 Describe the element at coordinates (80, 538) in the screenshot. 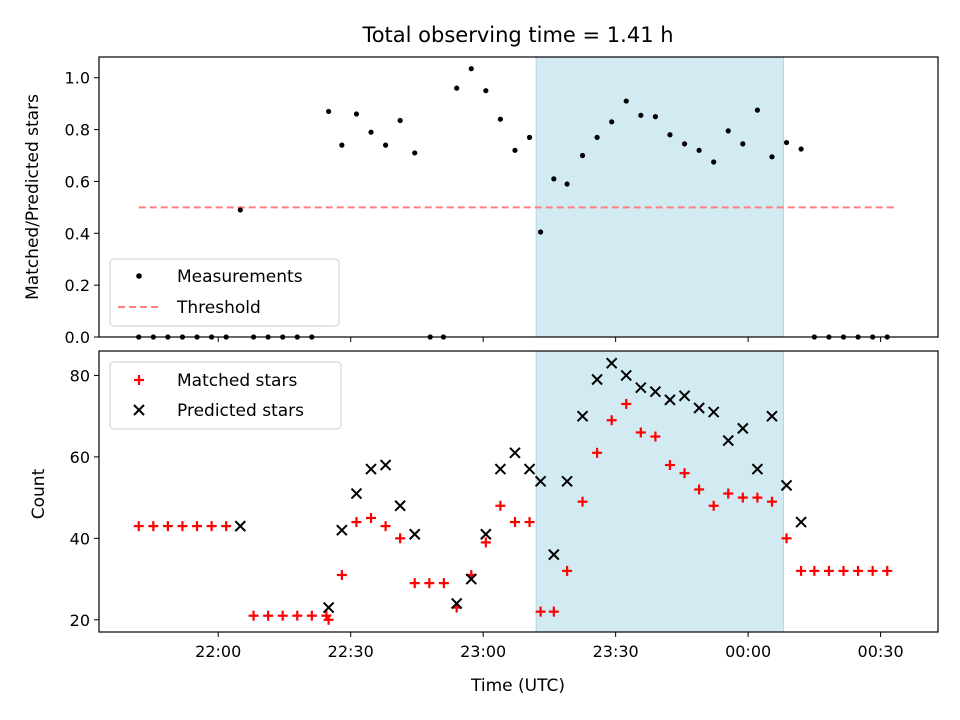

I see `ytick-label: 40` at that location.